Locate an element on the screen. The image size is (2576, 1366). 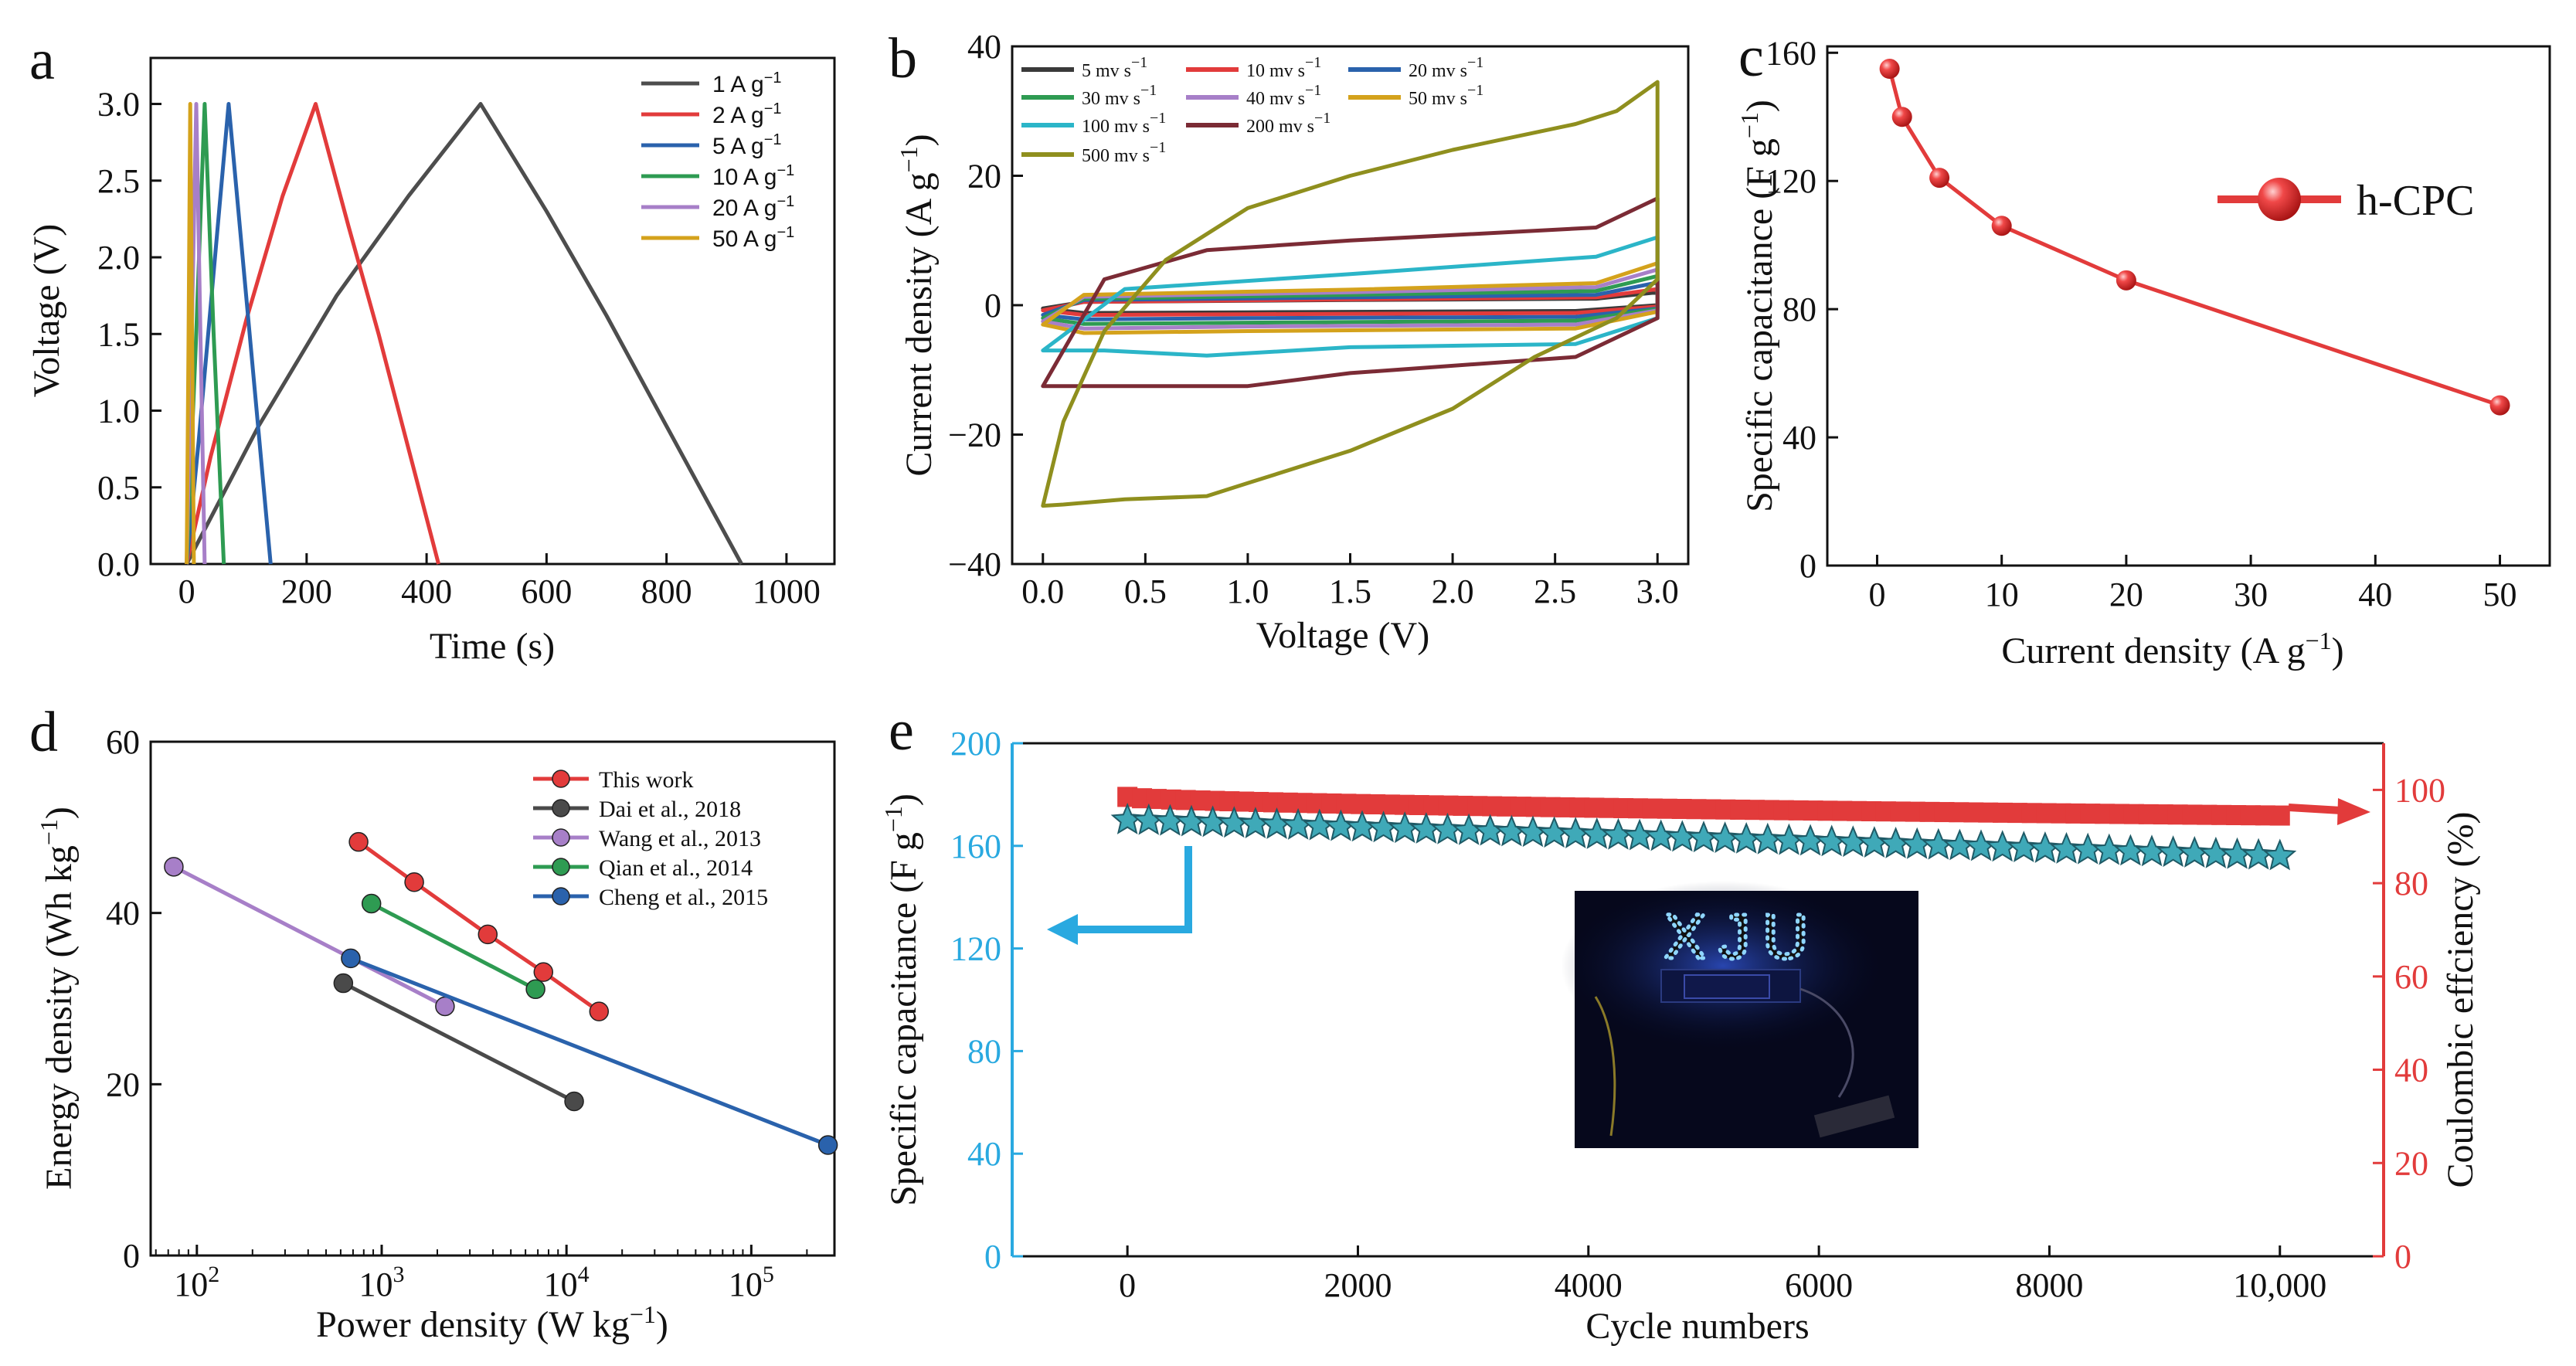
y-tick-label: 2.5 is located at coordinates (118, 181).